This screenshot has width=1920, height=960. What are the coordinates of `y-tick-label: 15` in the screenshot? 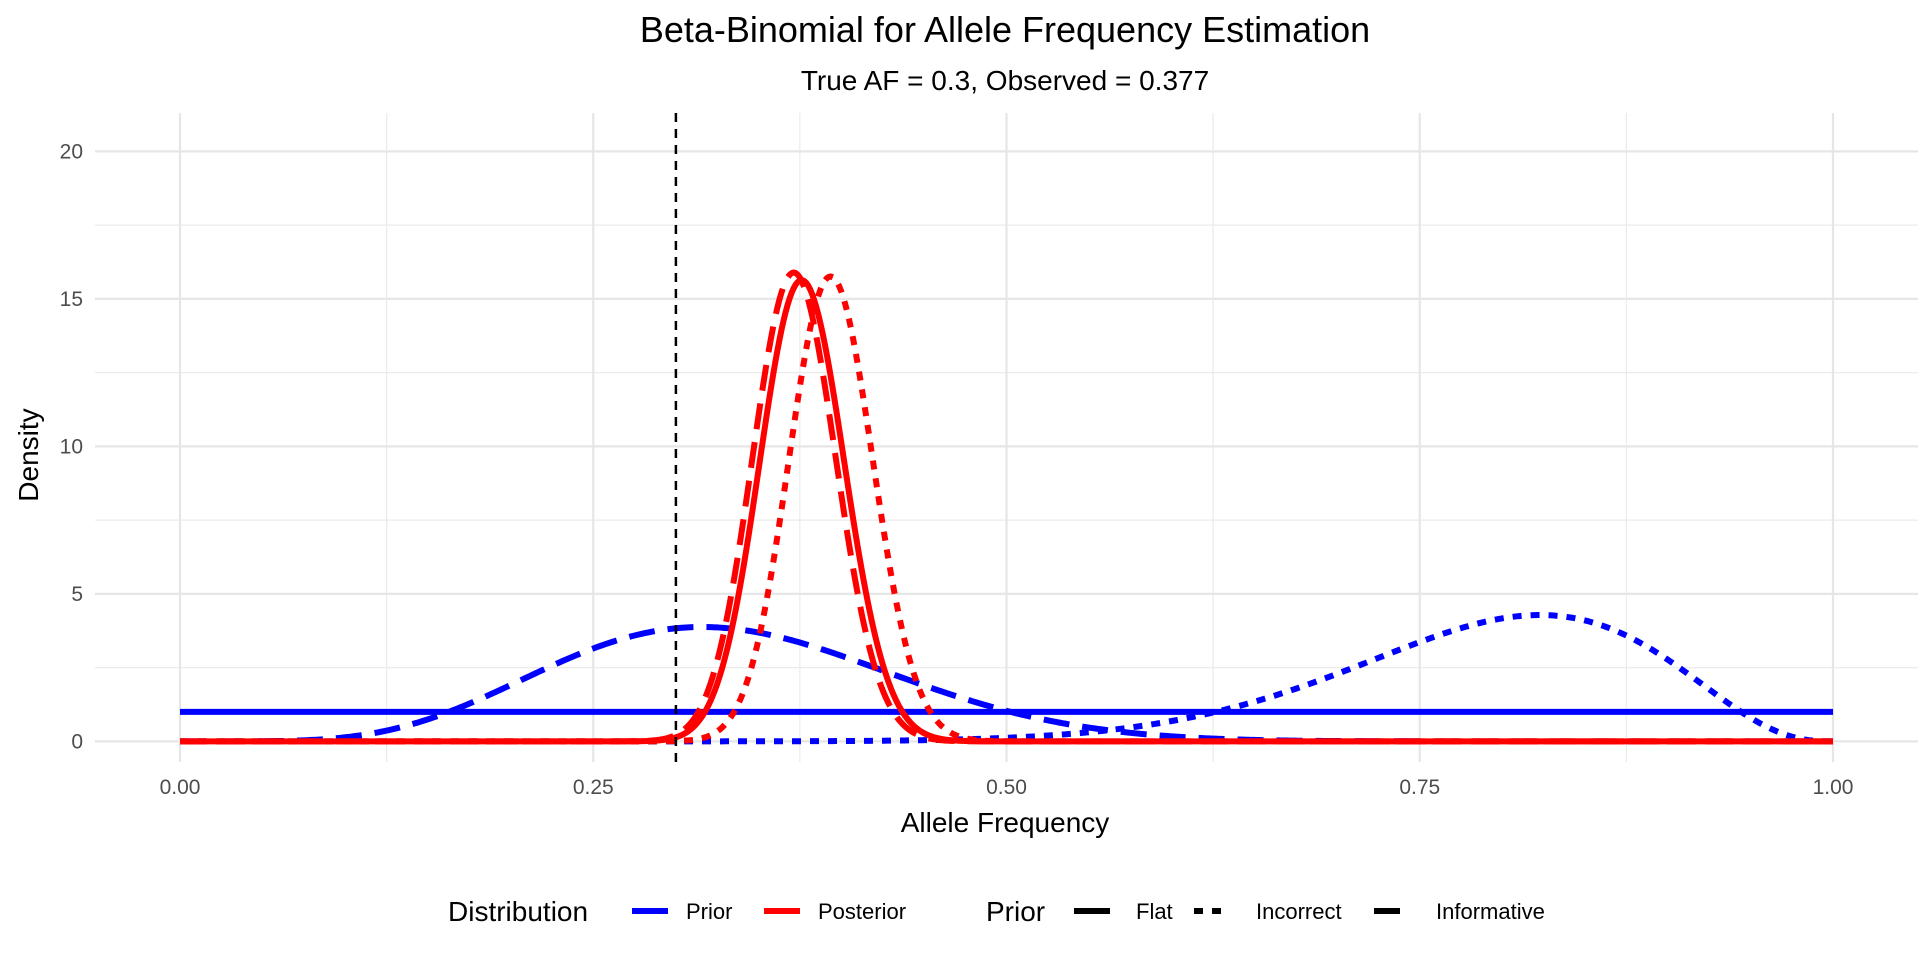 It's located at (71, 299).